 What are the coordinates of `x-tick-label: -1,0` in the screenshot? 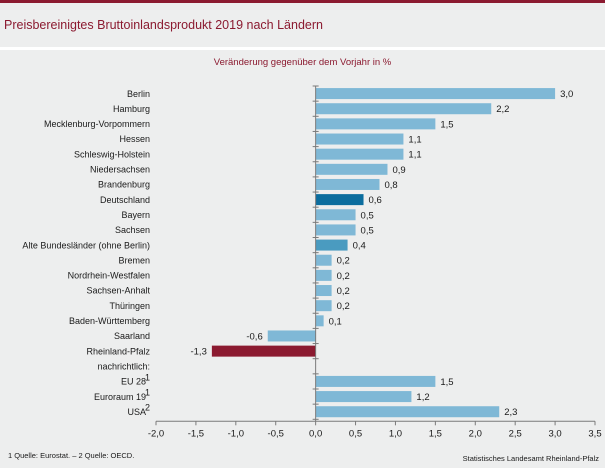 It's located at (236, 433).